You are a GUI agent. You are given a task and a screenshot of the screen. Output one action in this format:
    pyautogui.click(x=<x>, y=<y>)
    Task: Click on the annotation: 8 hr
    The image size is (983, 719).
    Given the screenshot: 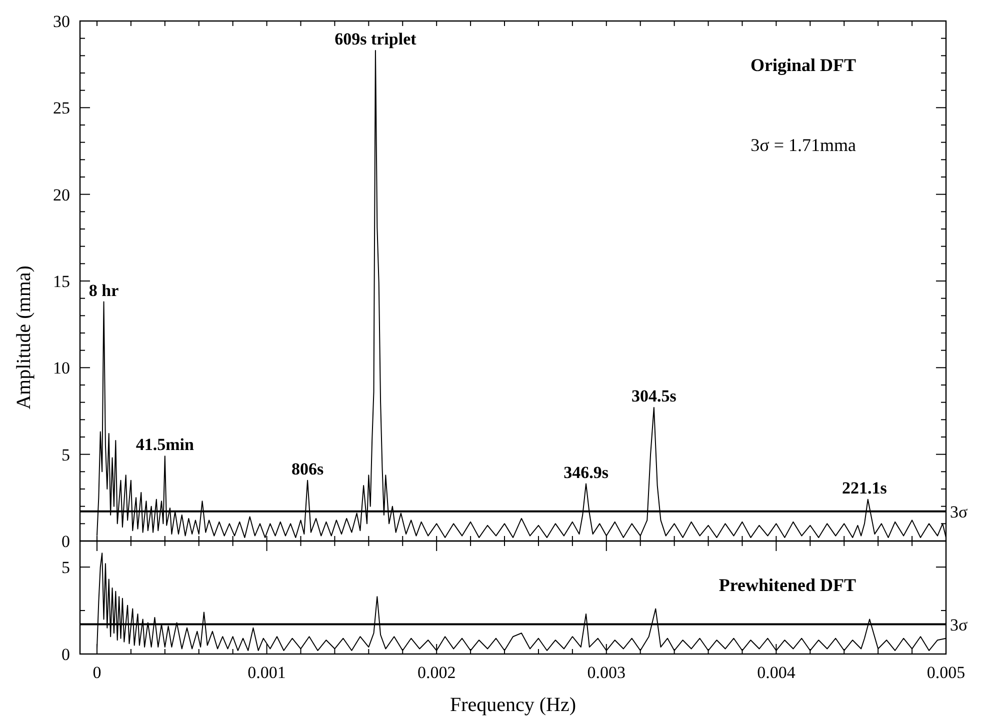 What is the action you would take?
    pyautogui.click(x=104, y=290)
    